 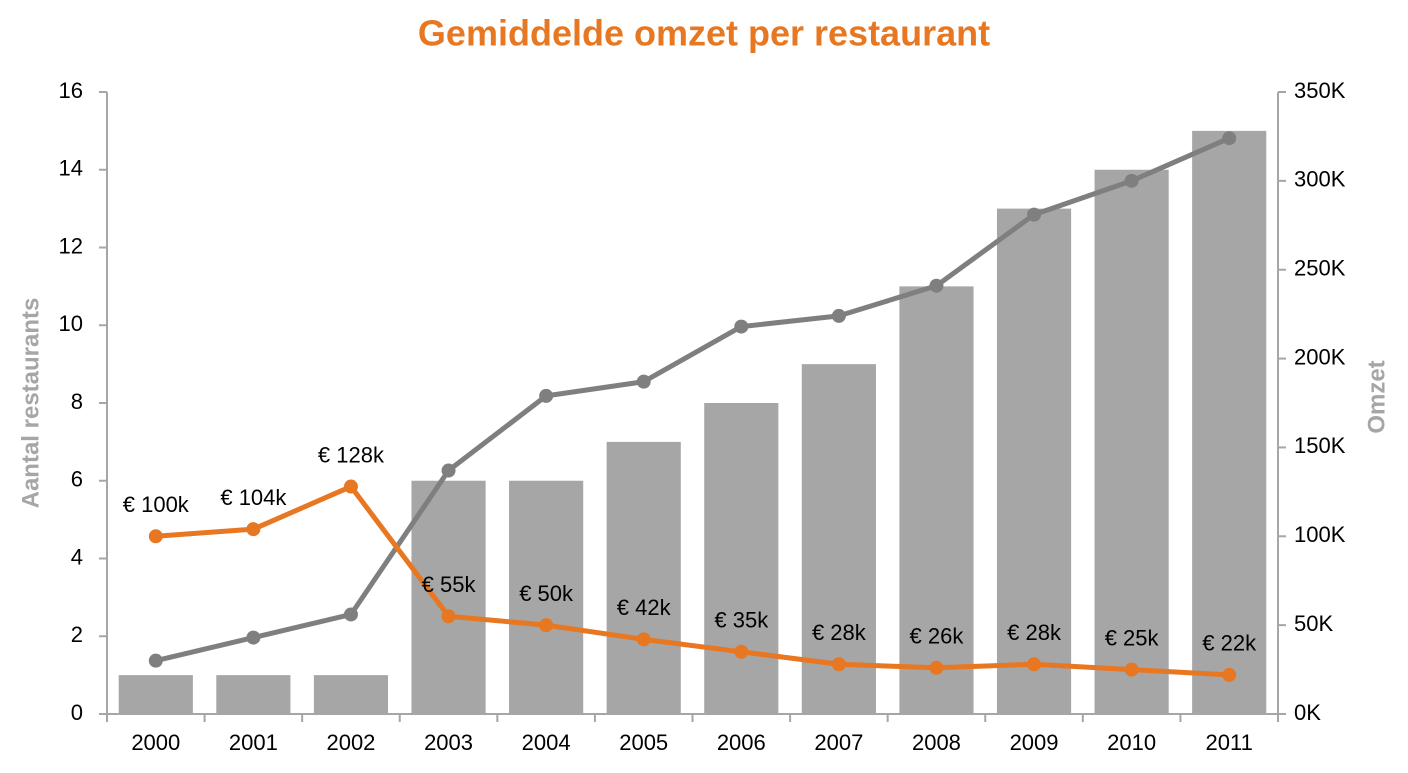 What do you see at coordinates (1320, 534) in the screenshot?
I see `y2-tick-label: 100K` at bounding box center [1320, 534].